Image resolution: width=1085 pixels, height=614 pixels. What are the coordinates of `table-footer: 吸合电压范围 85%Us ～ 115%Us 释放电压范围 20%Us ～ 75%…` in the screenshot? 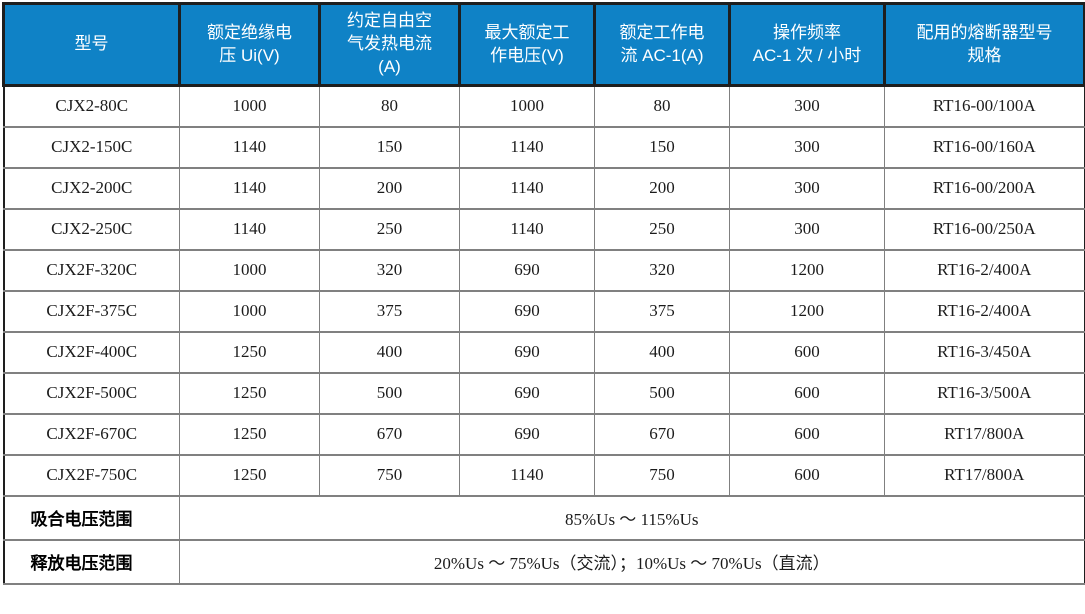 It's located at (544, 539).